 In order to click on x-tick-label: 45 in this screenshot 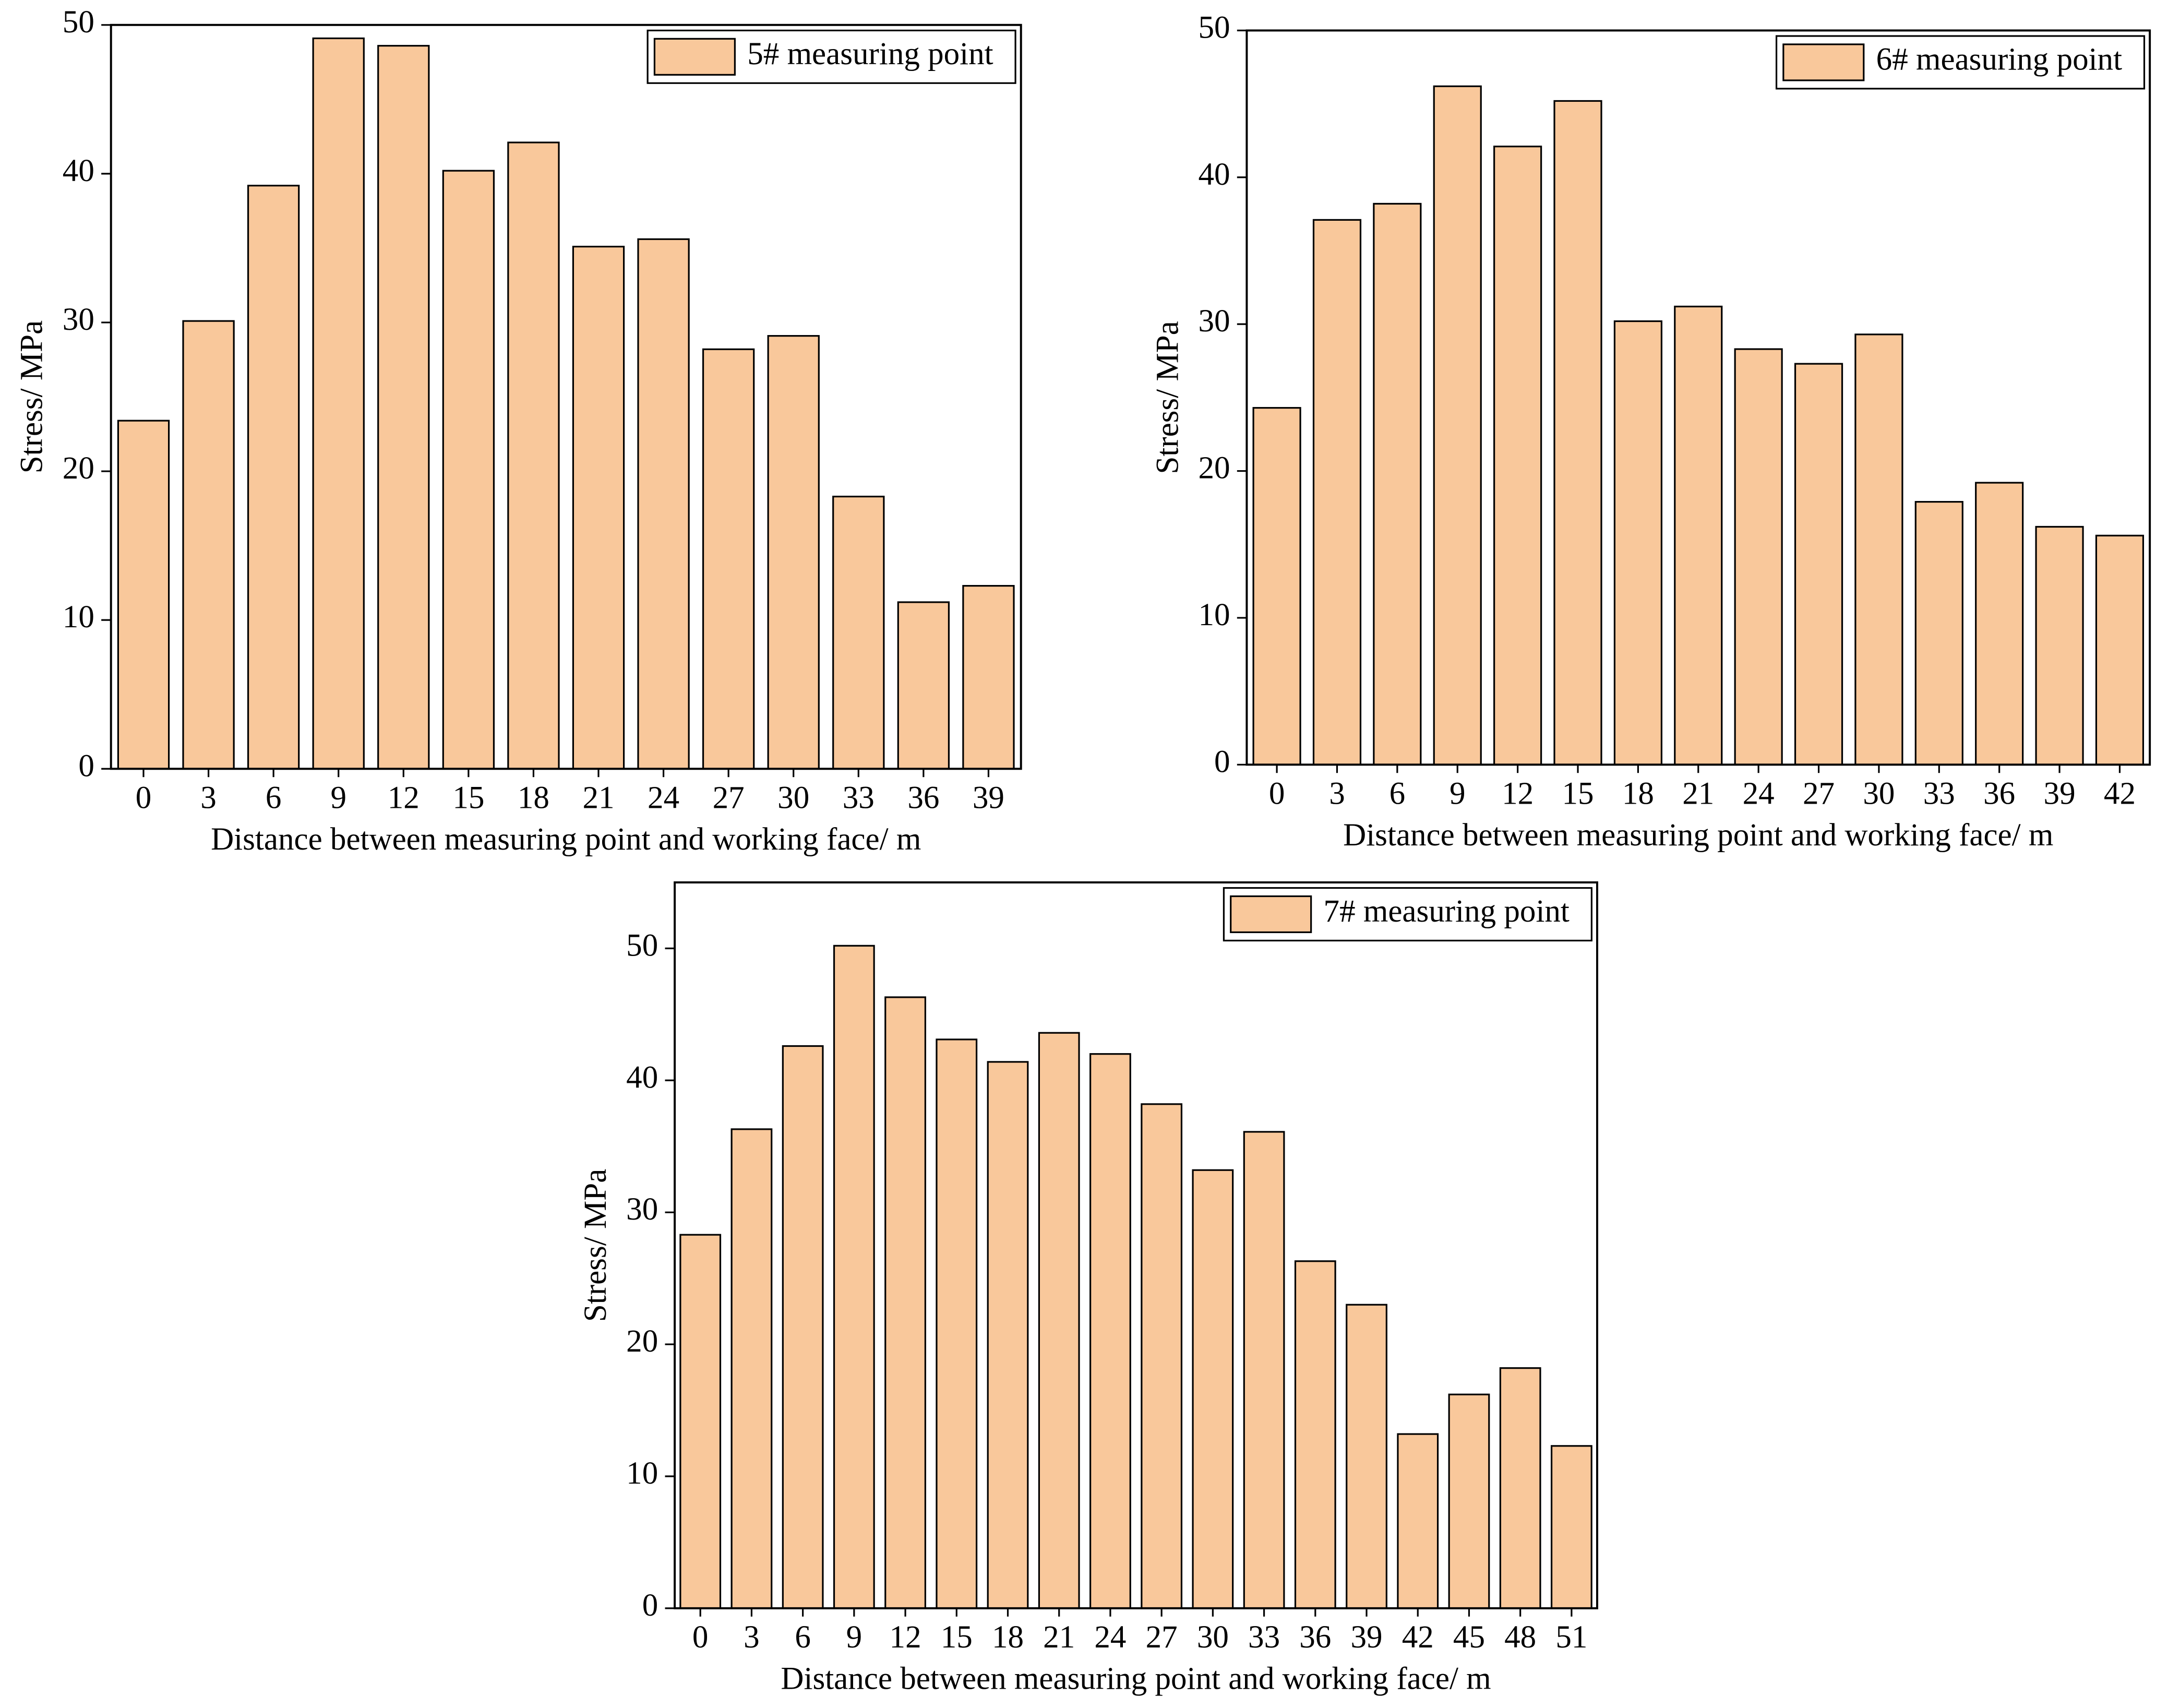, I will do `click(1469, 1637)`.